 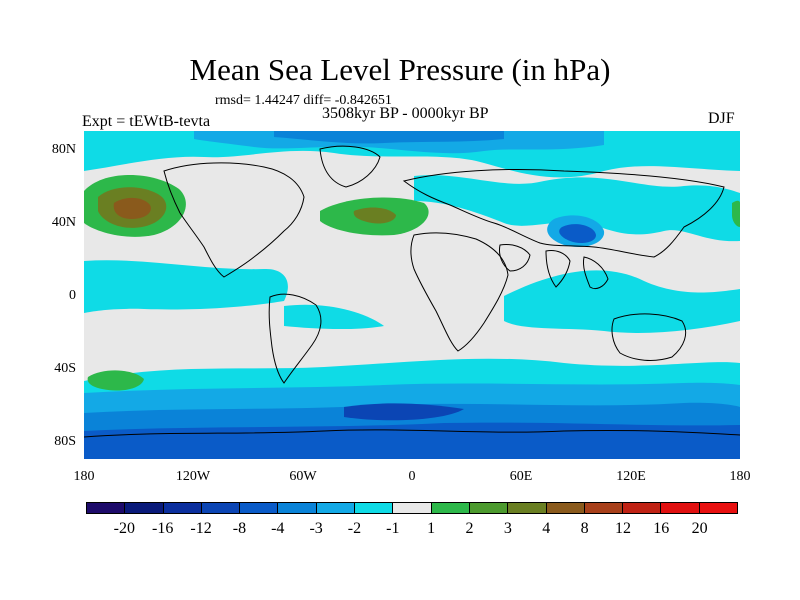 What do you see at coordinates (234, 220) in the screenshot?
I see `north-america-outline` at bounding box center [234, 220].